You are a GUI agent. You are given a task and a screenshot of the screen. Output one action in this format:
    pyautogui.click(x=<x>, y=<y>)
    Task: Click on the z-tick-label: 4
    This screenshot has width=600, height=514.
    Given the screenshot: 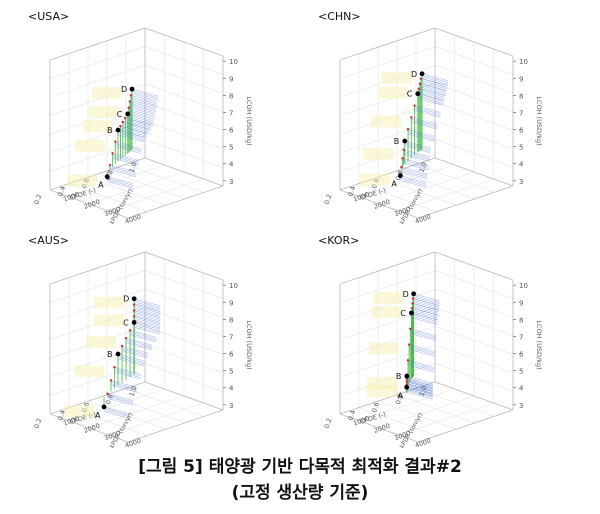 What is the action you would take?
    pyautogui.click(x=521, y=165)
    